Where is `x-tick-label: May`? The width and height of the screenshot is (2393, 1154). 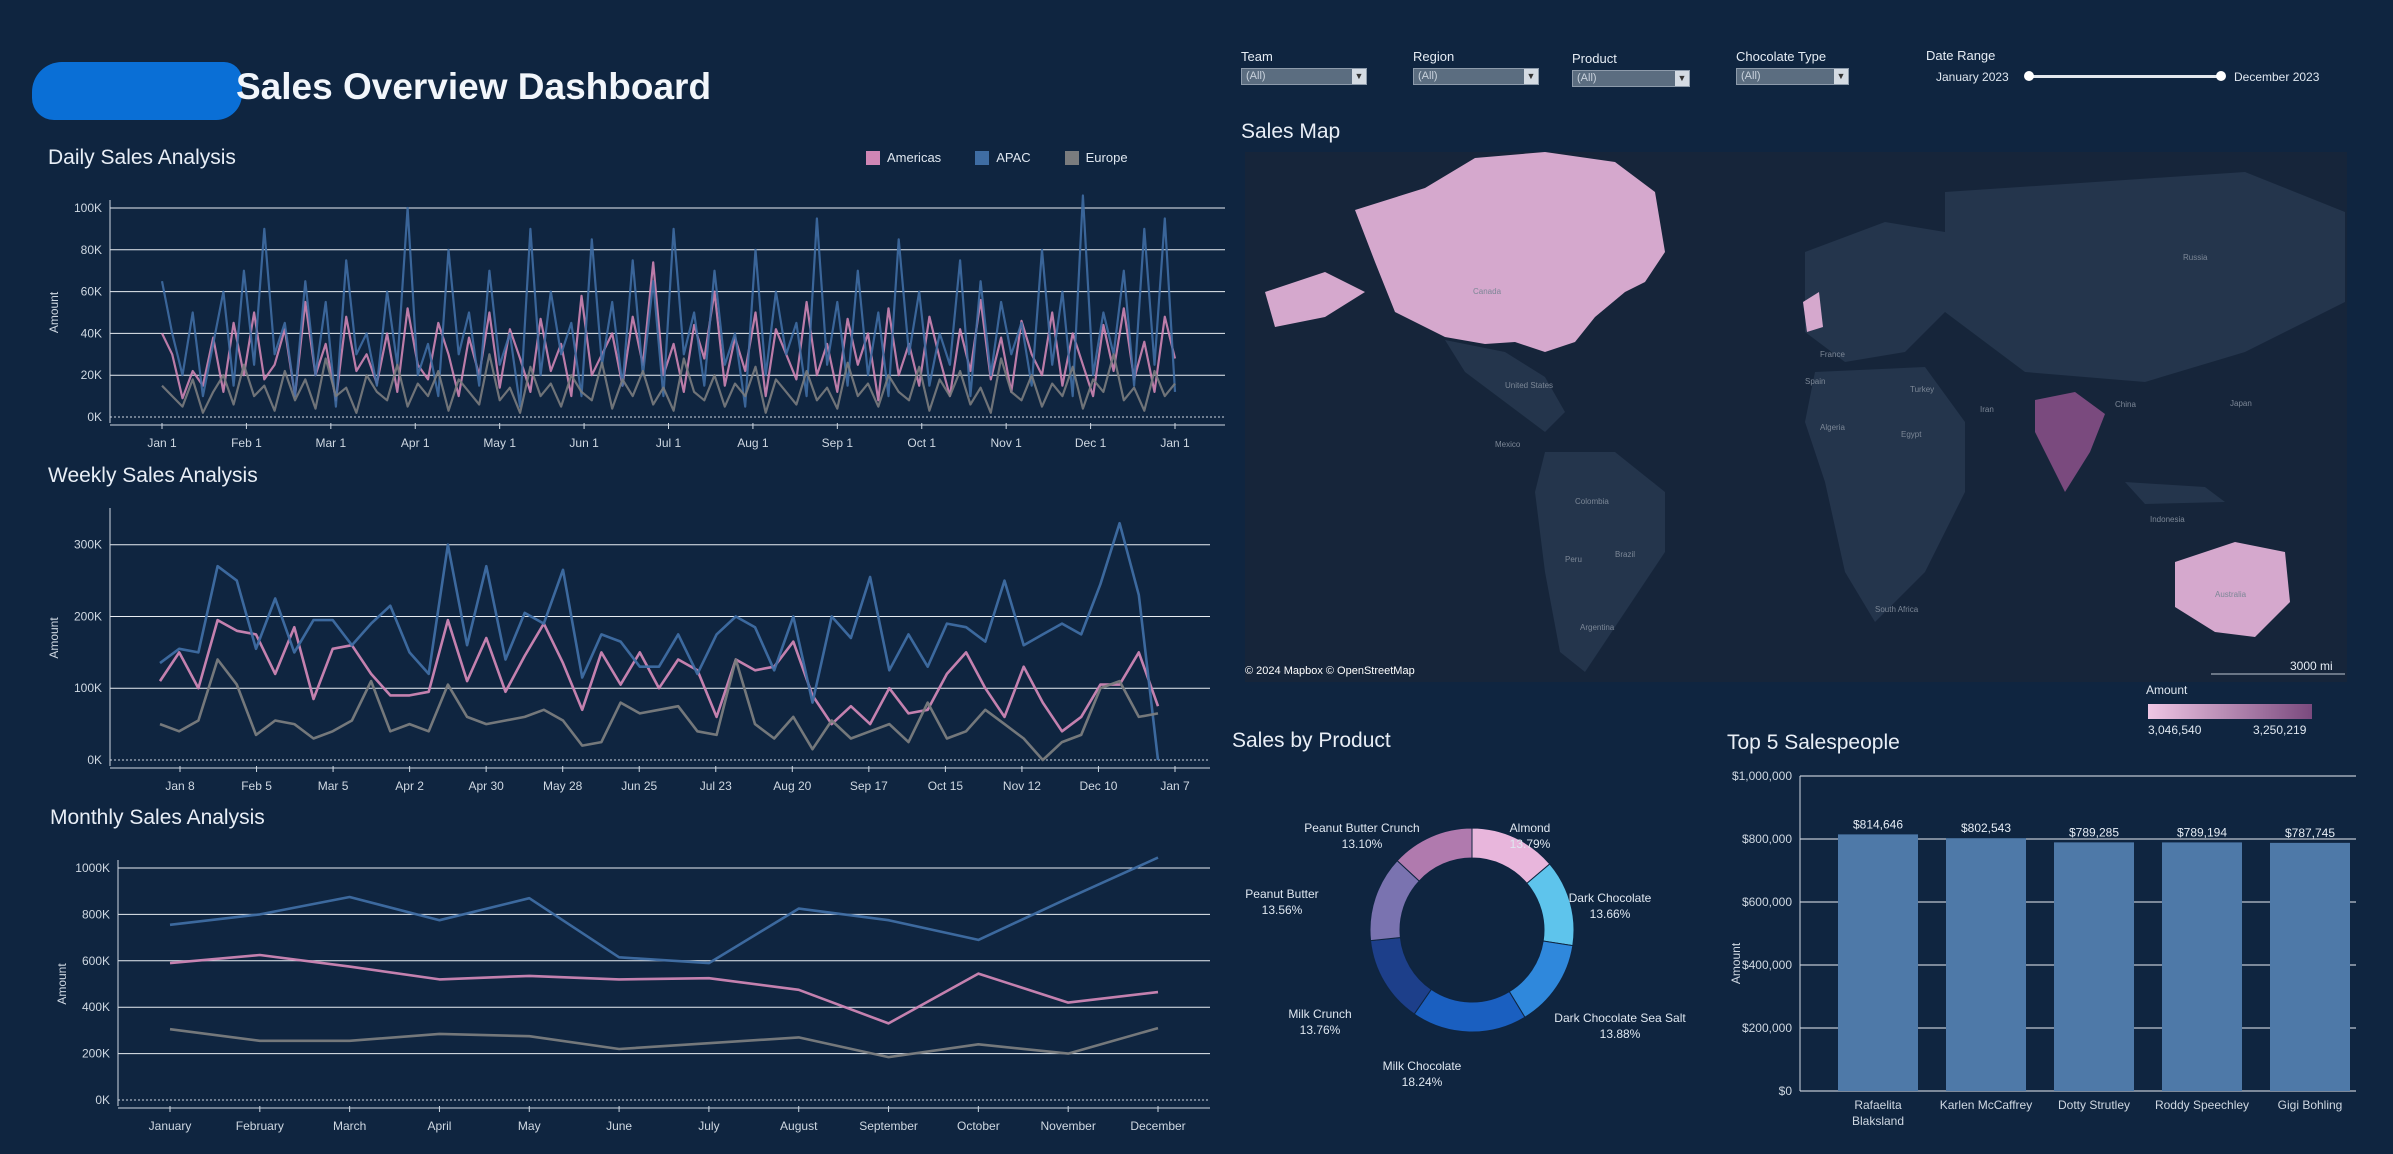
x-tick-label: May is located at coordinates (529, 1126).